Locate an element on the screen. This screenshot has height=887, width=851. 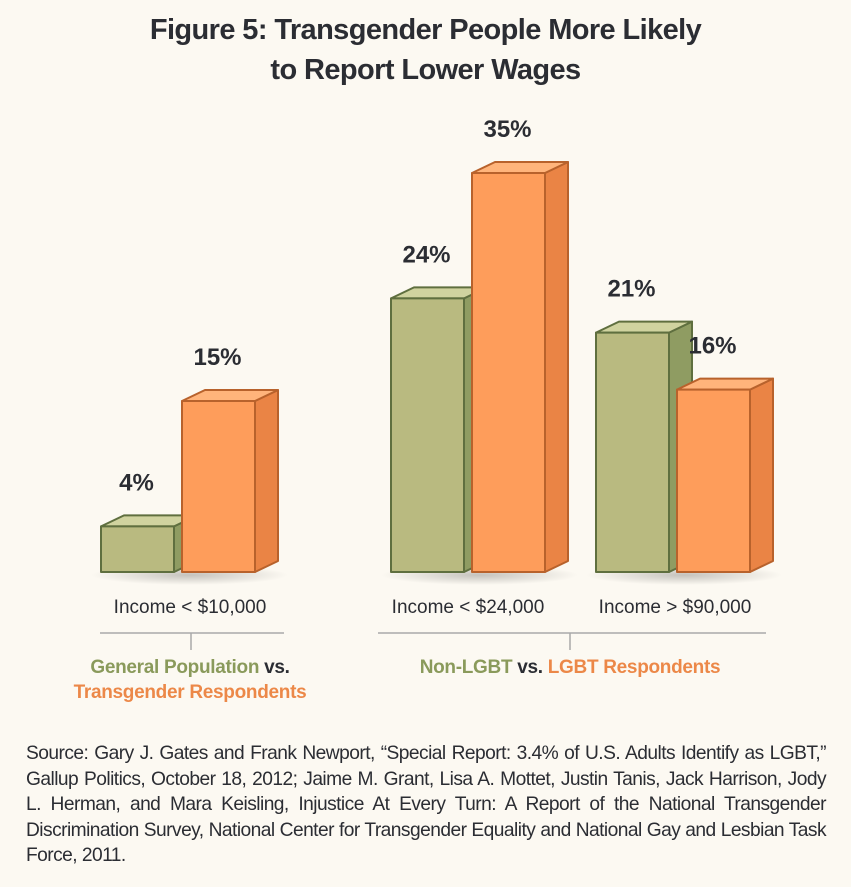
group-label-orange-part: LGBT Respondents is located at coordinates (634, 667).